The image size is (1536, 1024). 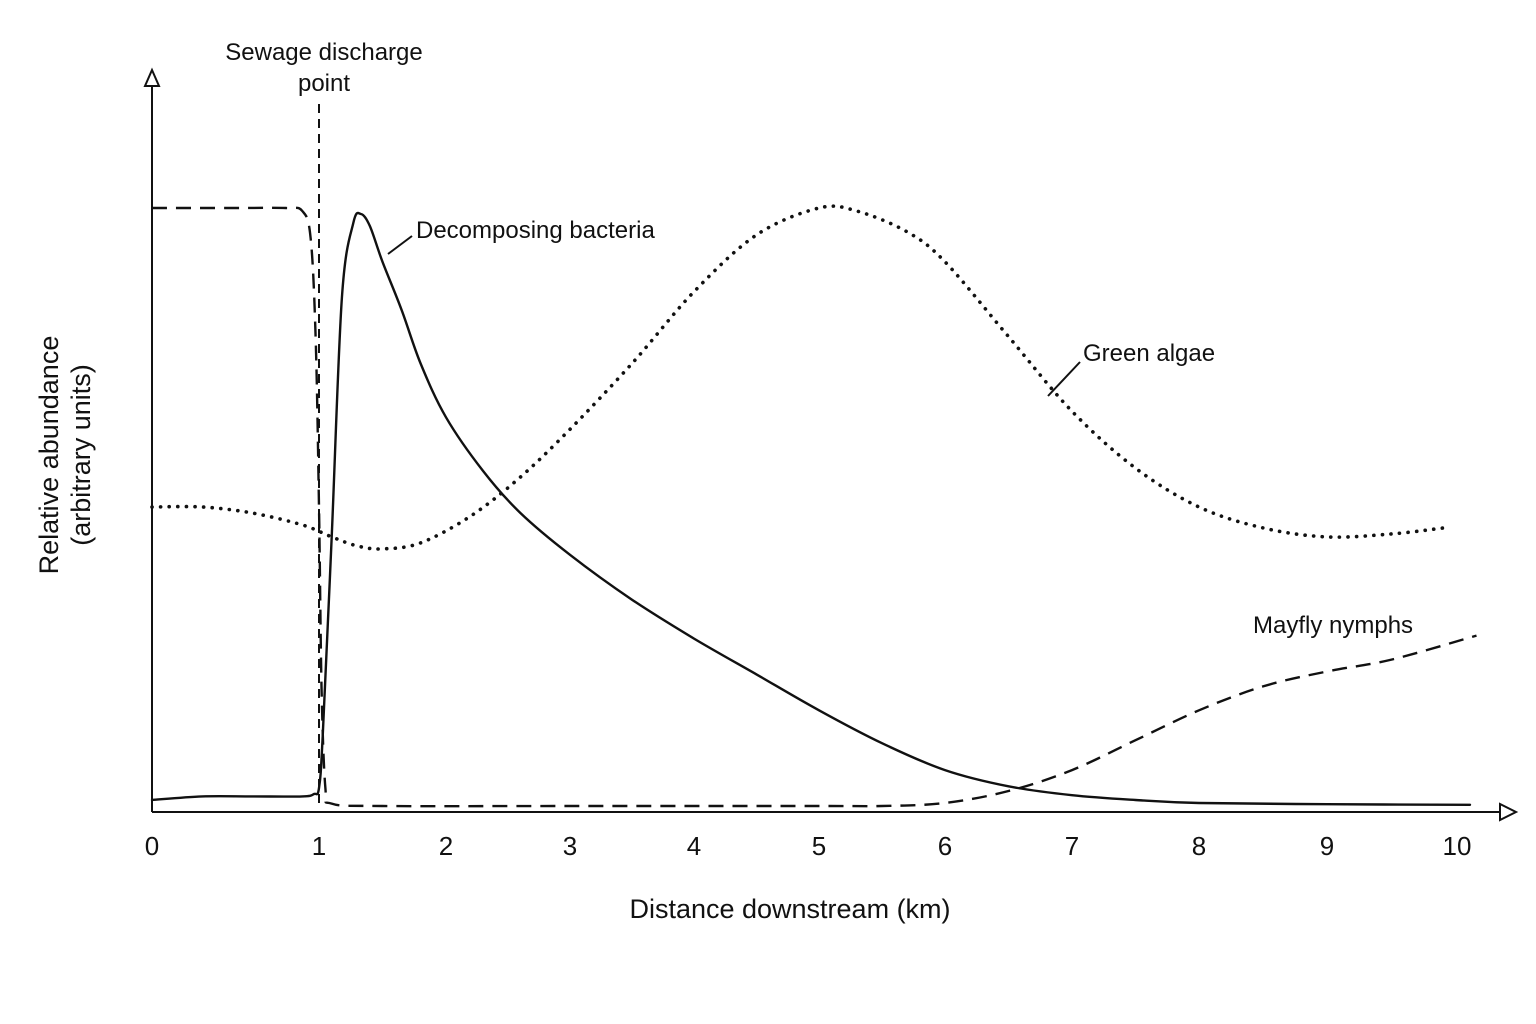 What do you see at coordinates (323, 52) in the screenshot?
I see `discharge-label-line1: Sewage discharge` at bounding box center [323, 52].